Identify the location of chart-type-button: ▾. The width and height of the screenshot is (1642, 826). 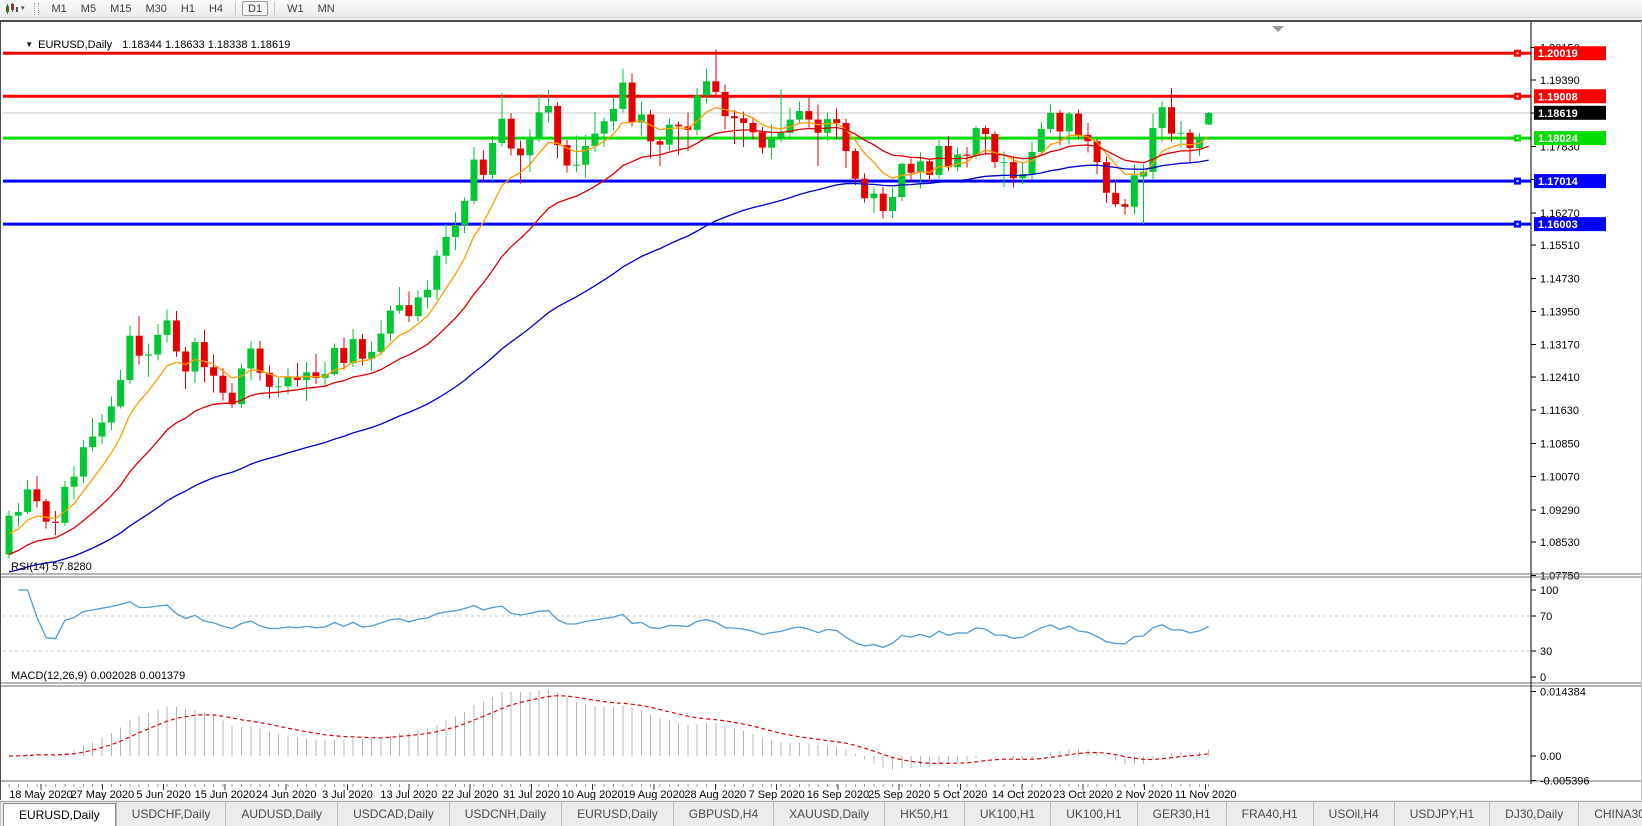
(15, 9).